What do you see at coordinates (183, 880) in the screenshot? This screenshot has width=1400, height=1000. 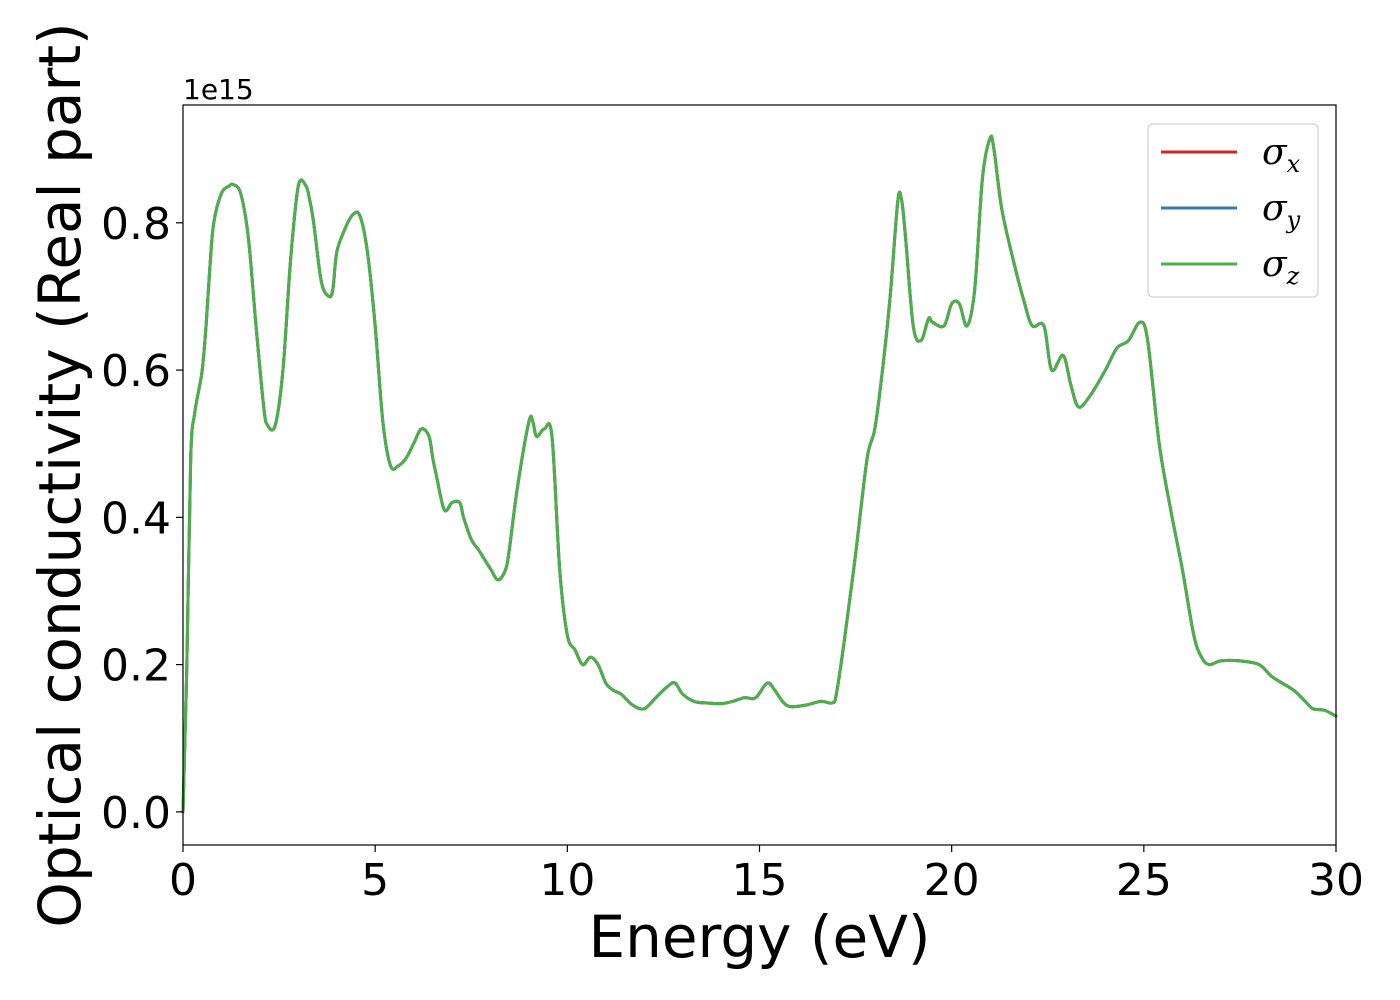 I see `x-tick-label: 0` at bounding box center [183, 880].